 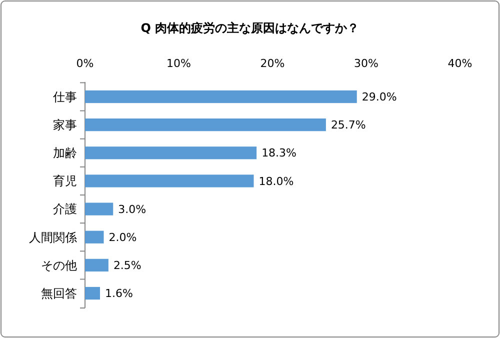 What do you see at coordinates (65, 181) in the screenshot?
I see `y-tick-label: 育児` at bounding box center [65, 181].